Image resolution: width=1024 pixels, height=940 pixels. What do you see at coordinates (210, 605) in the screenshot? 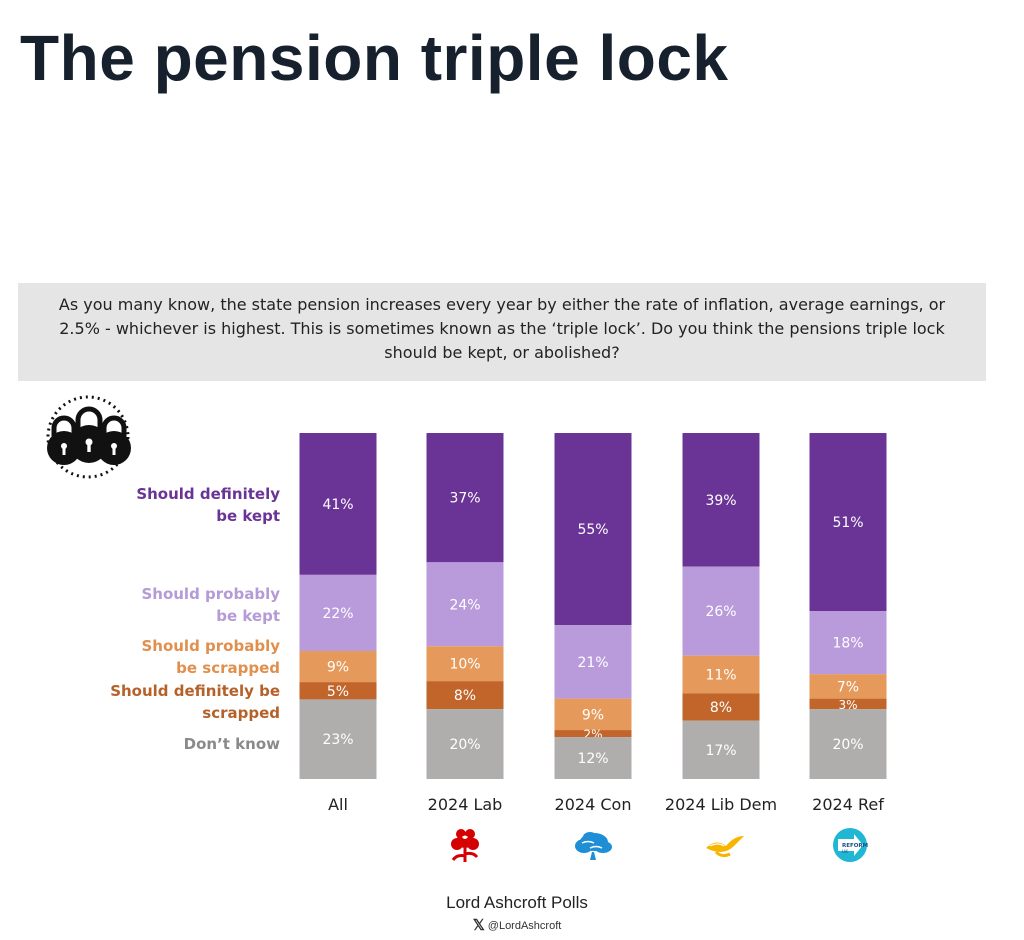
I see `legend-label-1: Should probably be kept` at bounding box center [210, 605].